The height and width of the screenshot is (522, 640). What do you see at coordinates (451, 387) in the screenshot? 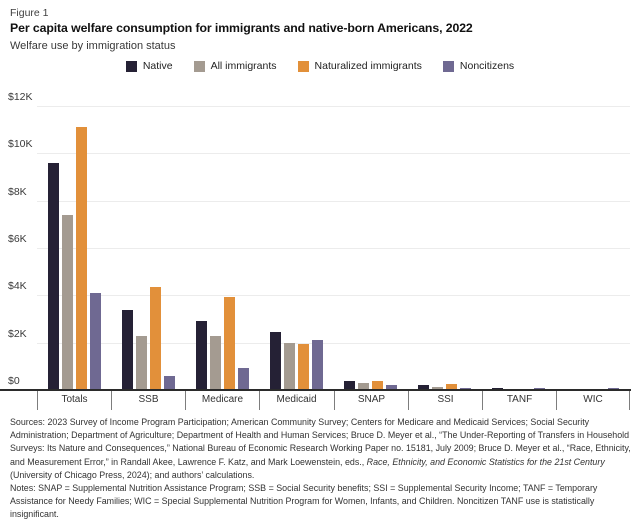
I see `bar-ssi-naturalized-immigrants` at bounding box center [451, 387].